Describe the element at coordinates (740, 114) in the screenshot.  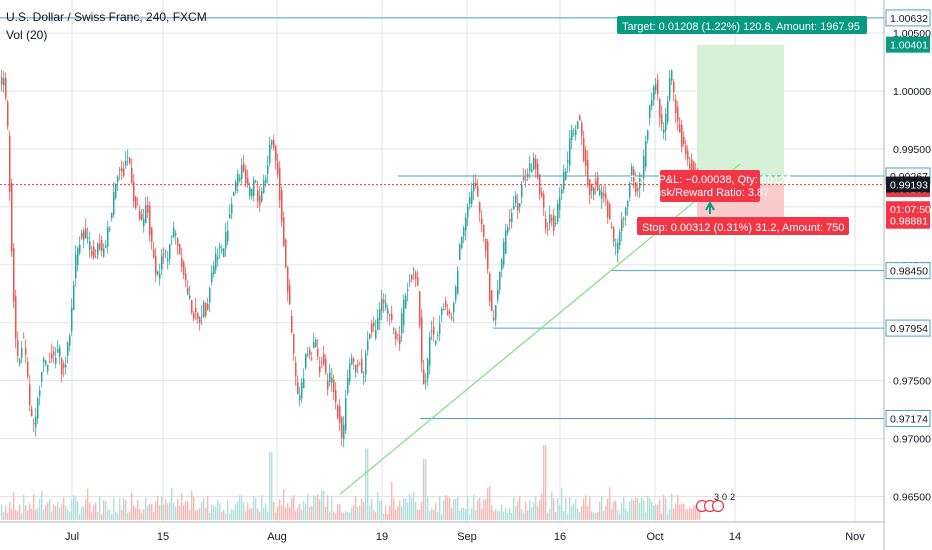
I see `target-zone` at that location.